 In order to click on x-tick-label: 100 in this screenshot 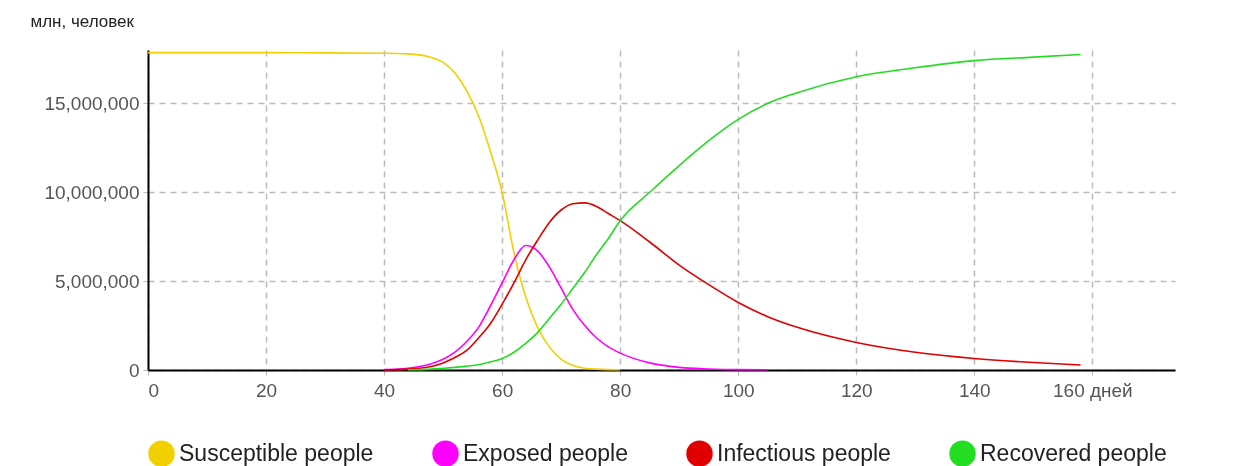, I will do `click(738, 390)`.